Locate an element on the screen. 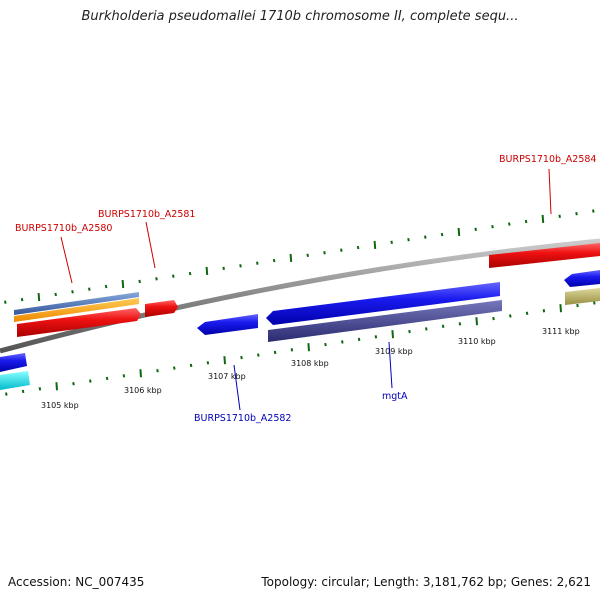 The height and width of the screenshot is (600, 600). gene-label: BURPS1710b_A2584 is located at coordinates (547, 159).